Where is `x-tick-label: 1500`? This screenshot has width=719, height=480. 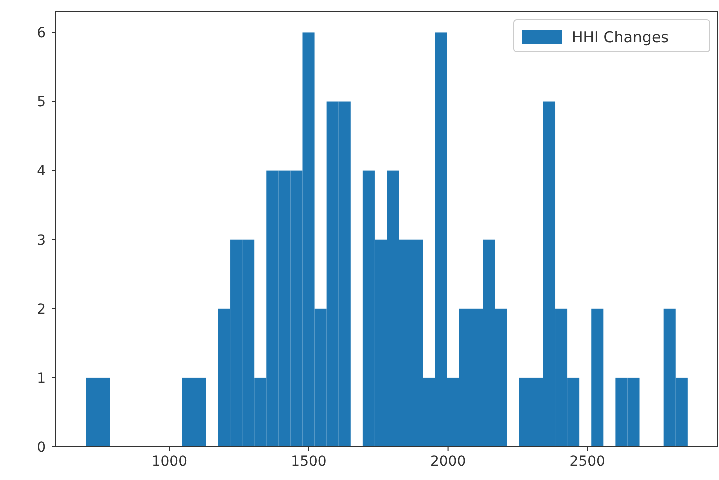
x-tick-label: 1500 is located at coordinates (309, 462).